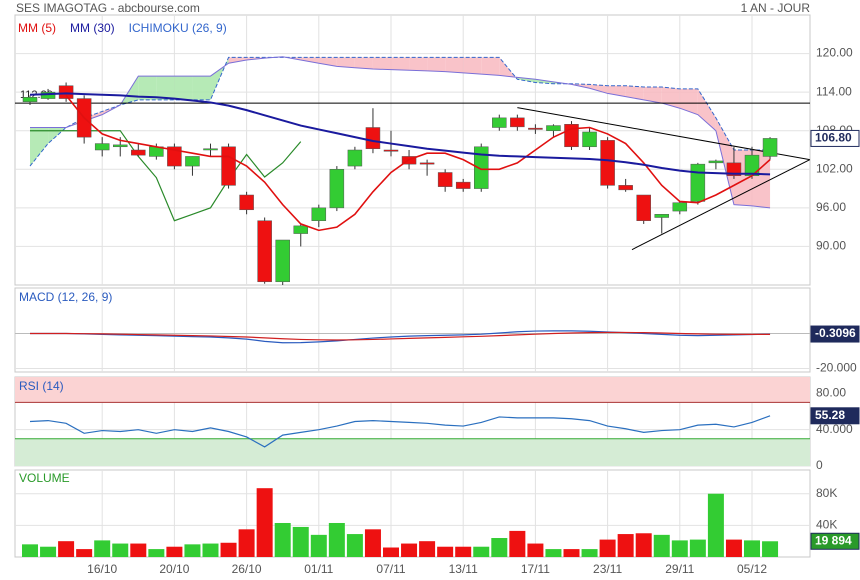  What do you see at coordinates (318, 569) in the screenshot?
I see `x-tick-label: 01/11` at bounding box center [318, 569].